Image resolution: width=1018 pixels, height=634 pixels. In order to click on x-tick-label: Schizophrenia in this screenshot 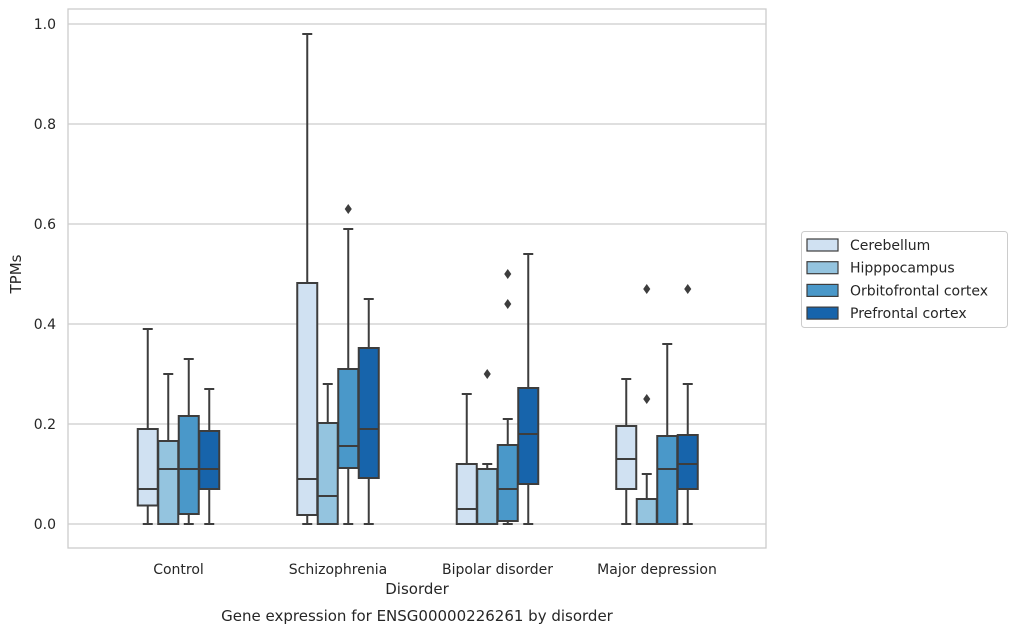, I will do `click(338, 570)`.